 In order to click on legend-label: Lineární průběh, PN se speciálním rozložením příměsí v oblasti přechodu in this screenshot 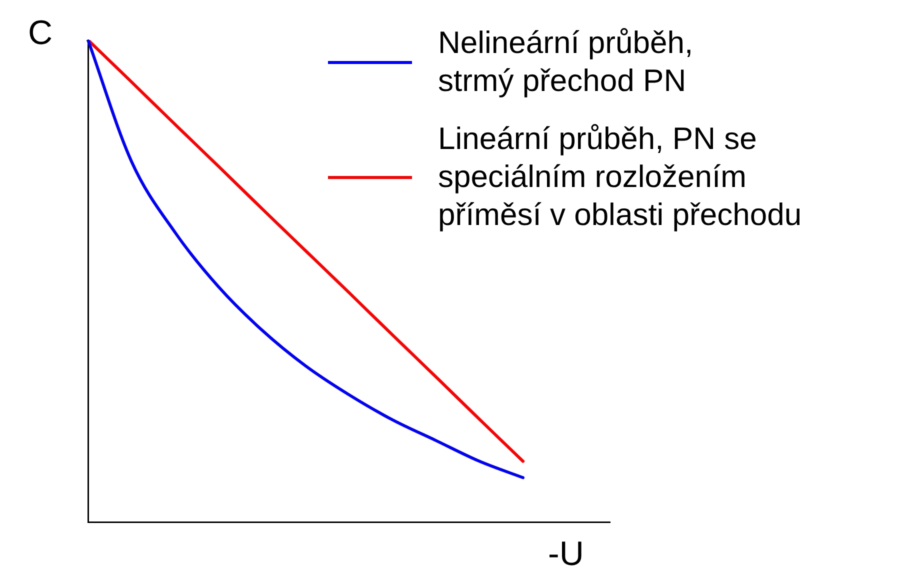, I will do `click(620, 177)`.